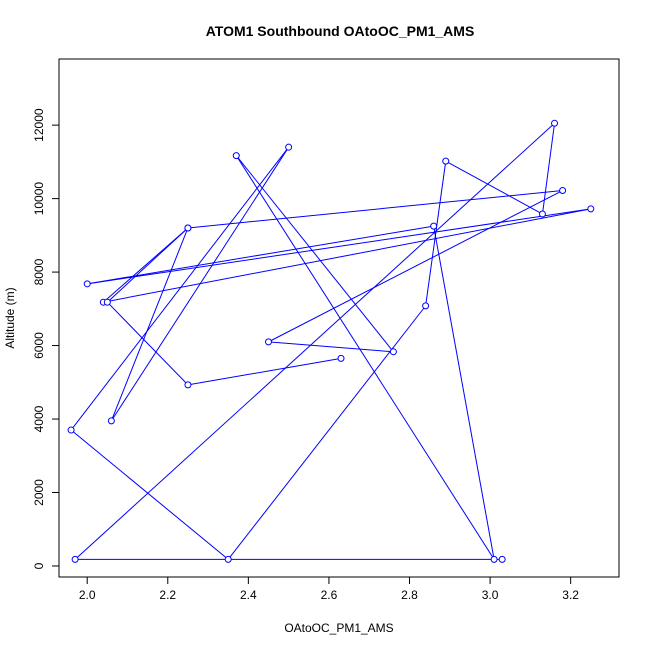 This screenshot has height=650, width=650. What do you see at coordinates (87, 595) in the screenshot?
I see `x-tick-label: 2.0` at bounding box center [87, 595].